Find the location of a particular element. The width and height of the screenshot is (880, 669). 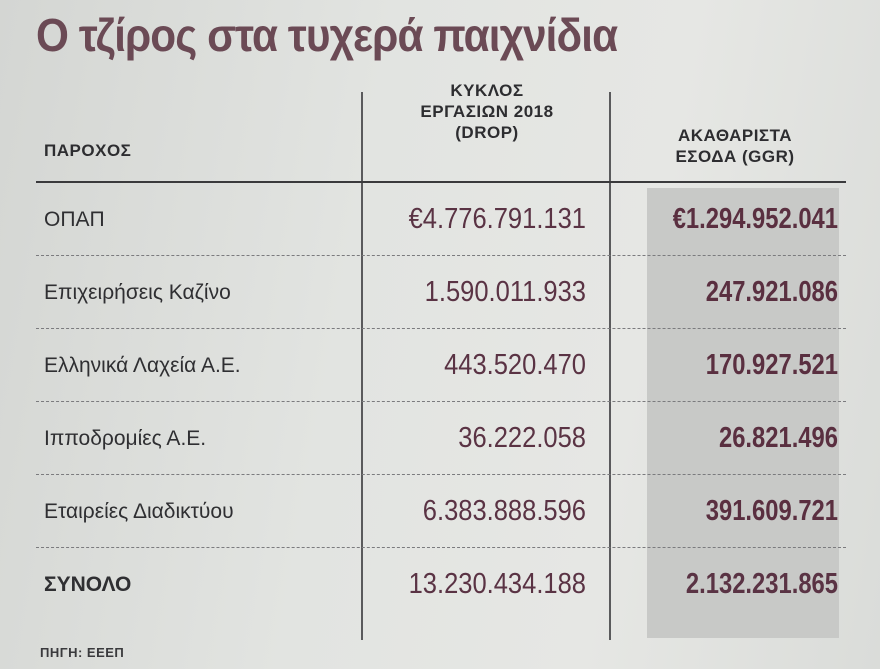

header-drop-line: ΕΡΓΑΣΙΩΝ 2018 is located at coordinates (487, 111).